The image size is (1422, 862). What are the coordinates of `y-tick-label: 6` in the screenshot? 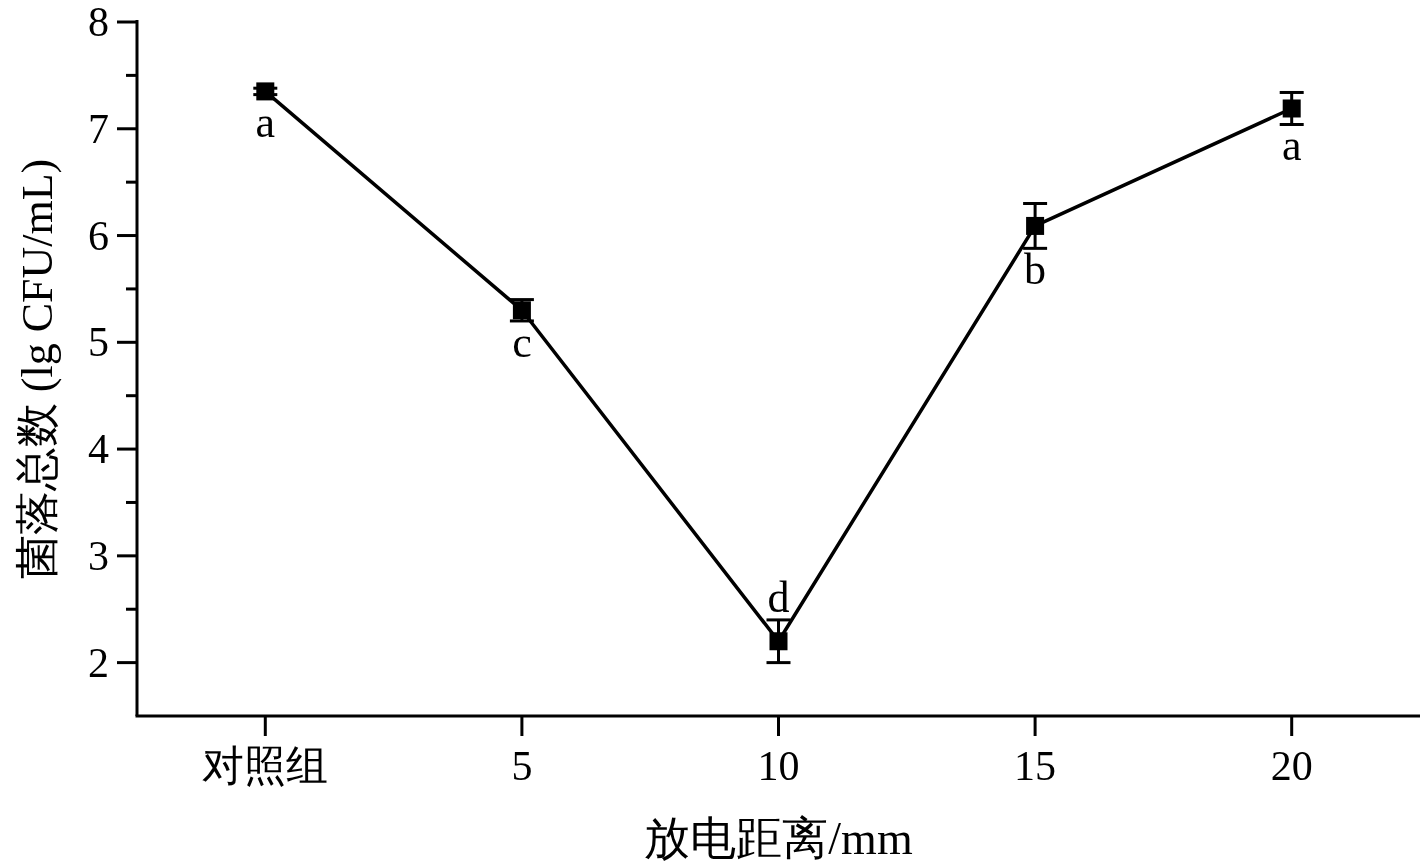 It's located at (98, 235).